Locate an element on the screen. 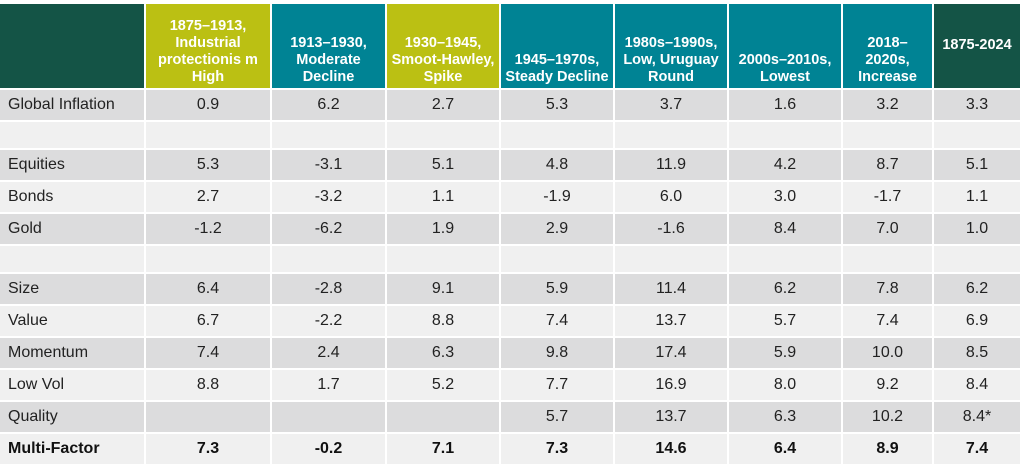 The width and height of the screenshot is (1024, 466). value-cell: 9.1 is located at coordinates (443, 289).